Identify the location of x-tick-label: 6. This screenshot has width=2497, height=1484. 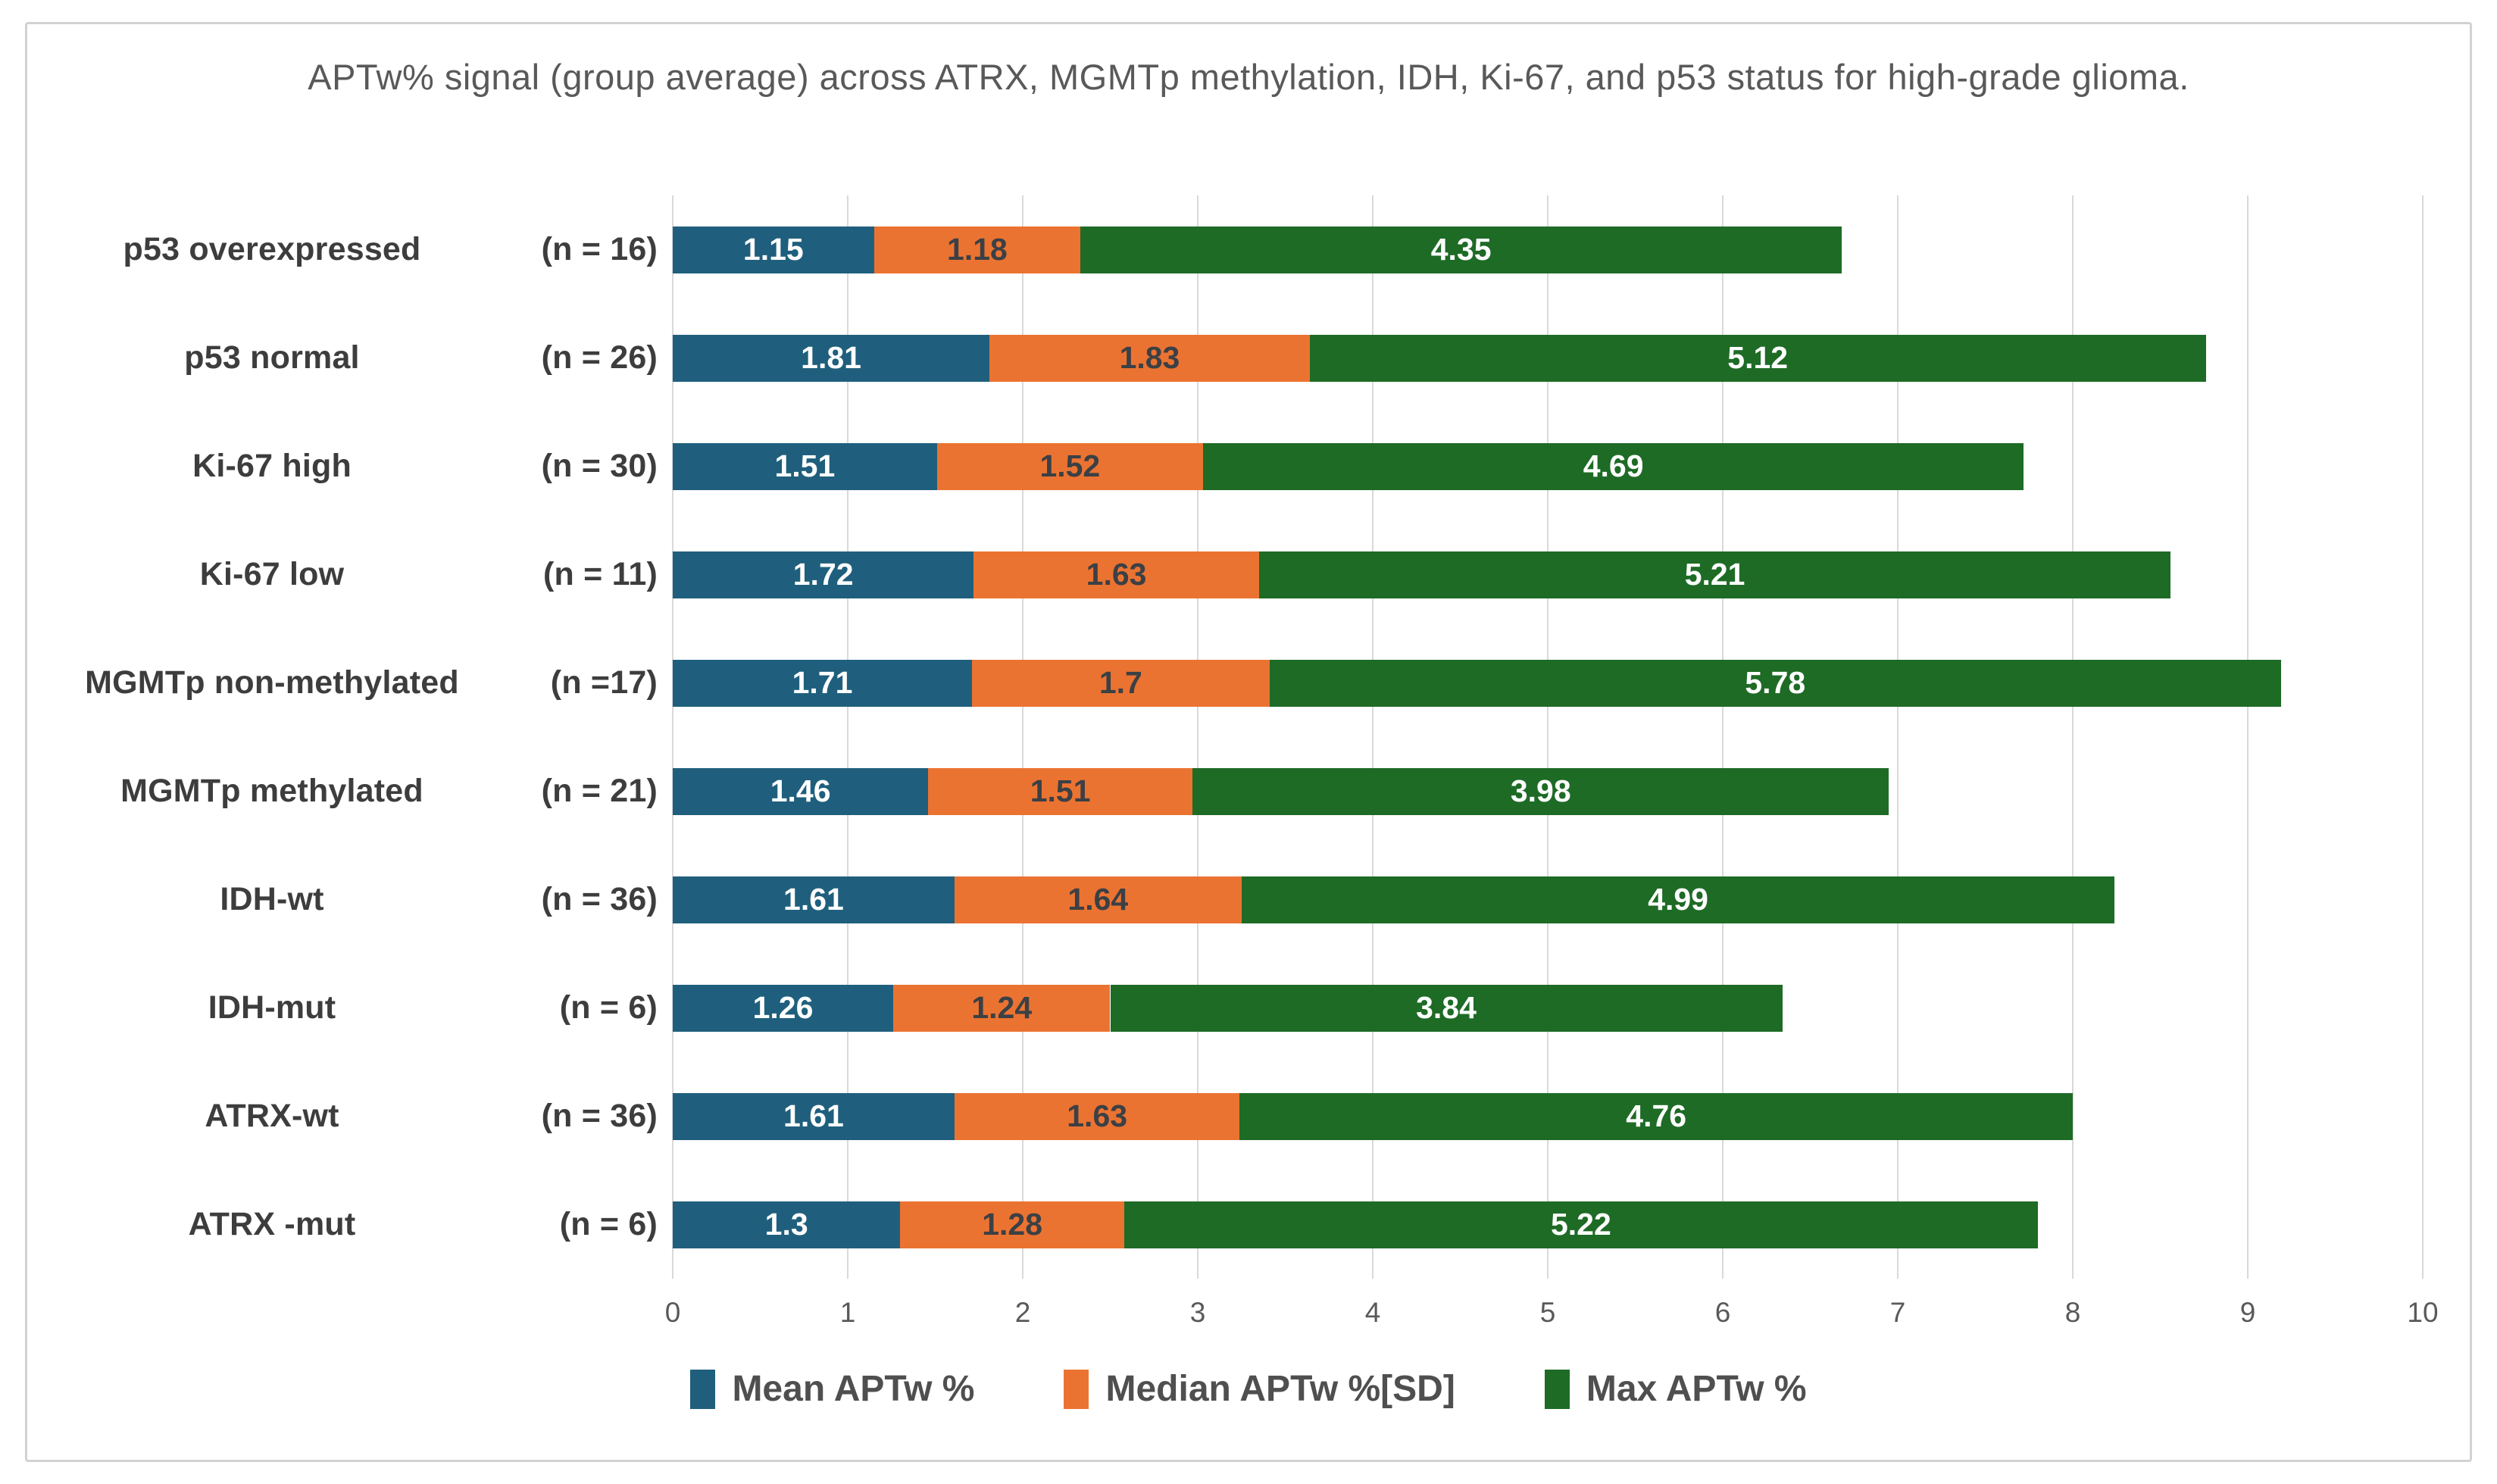
(1722, 1312).